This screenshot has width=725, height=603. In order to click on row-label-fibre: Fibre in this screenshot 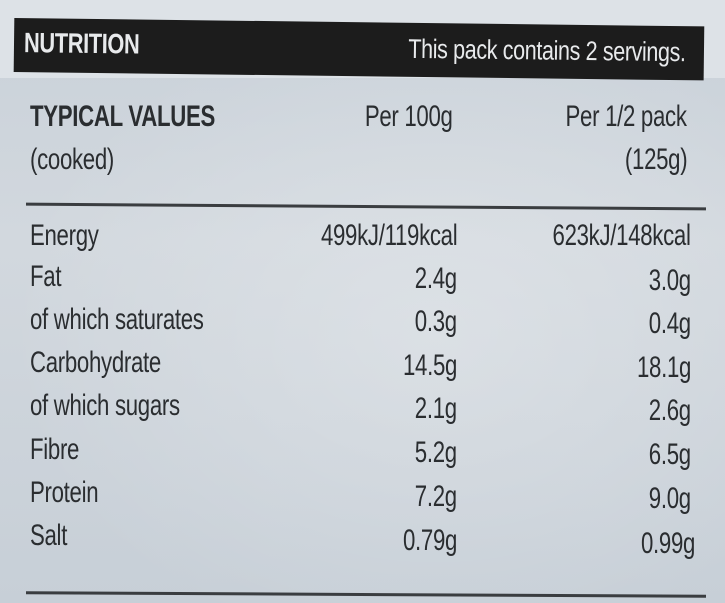, I will do `click(55, 449)`.